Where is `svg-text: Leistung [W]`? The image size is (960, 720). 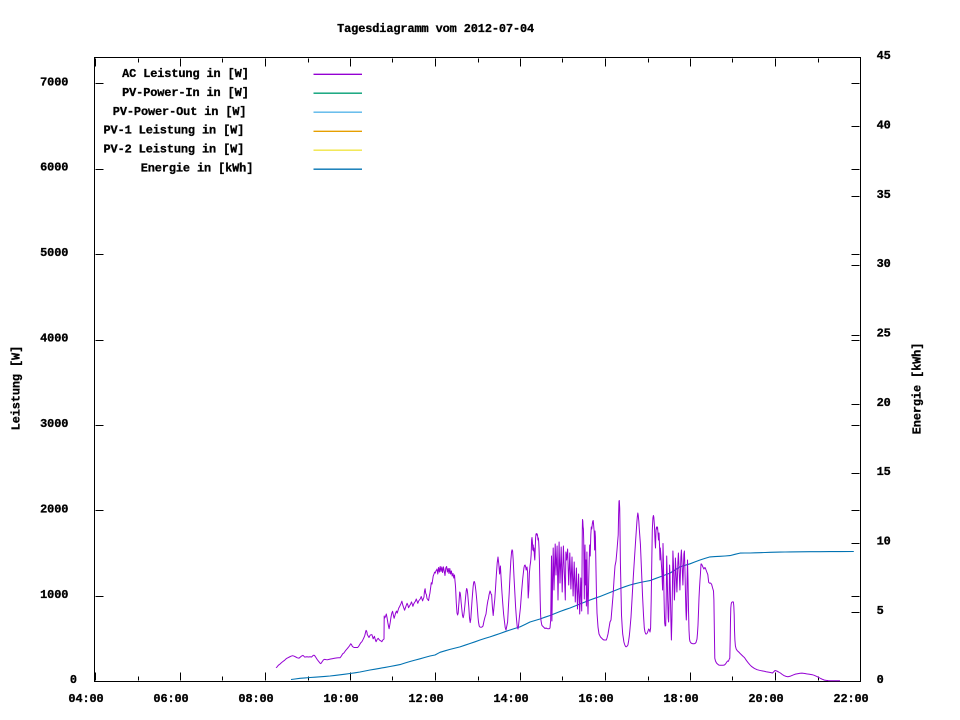
svg-text: Leistung [W] is located at coordinates (17, 388).